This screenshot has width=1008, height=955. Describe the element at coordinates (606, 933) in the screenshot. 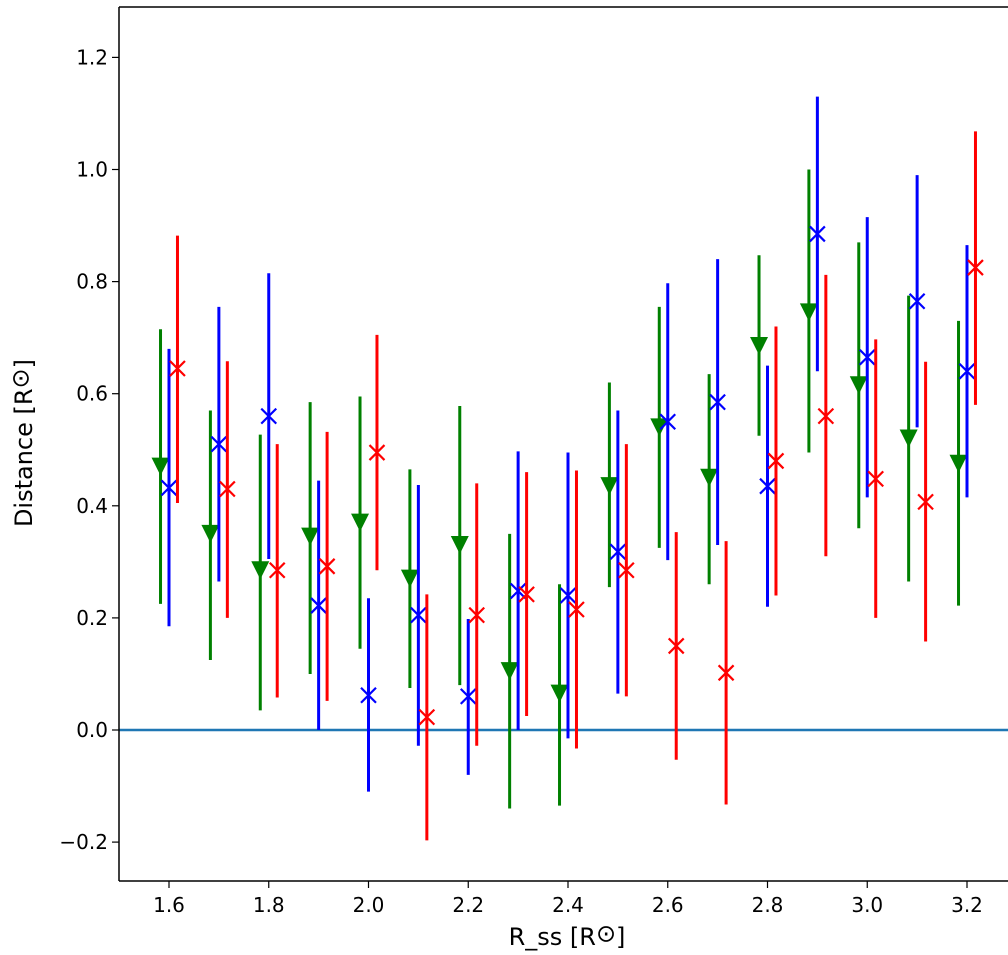

I see `x-axis-label-unit: ⊙` at that location.